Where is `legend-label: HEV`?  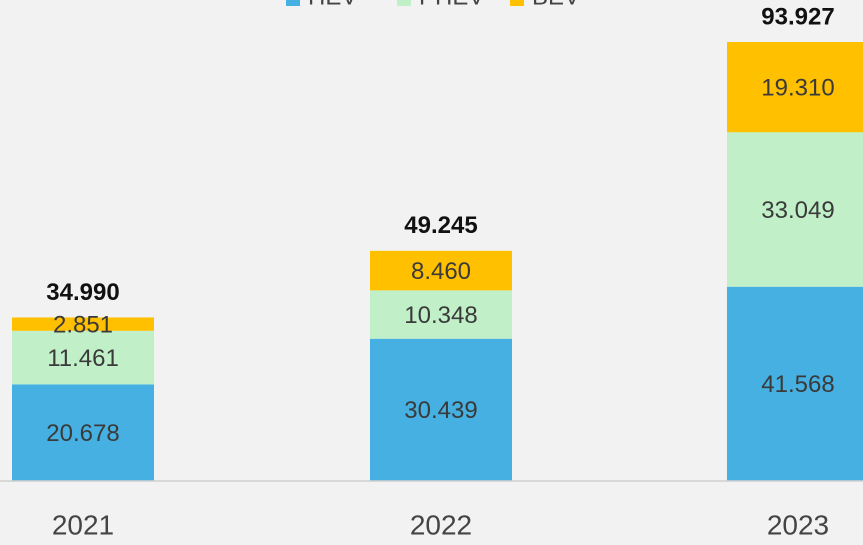 legend-label: HEV is located at coordinates (332, 5).